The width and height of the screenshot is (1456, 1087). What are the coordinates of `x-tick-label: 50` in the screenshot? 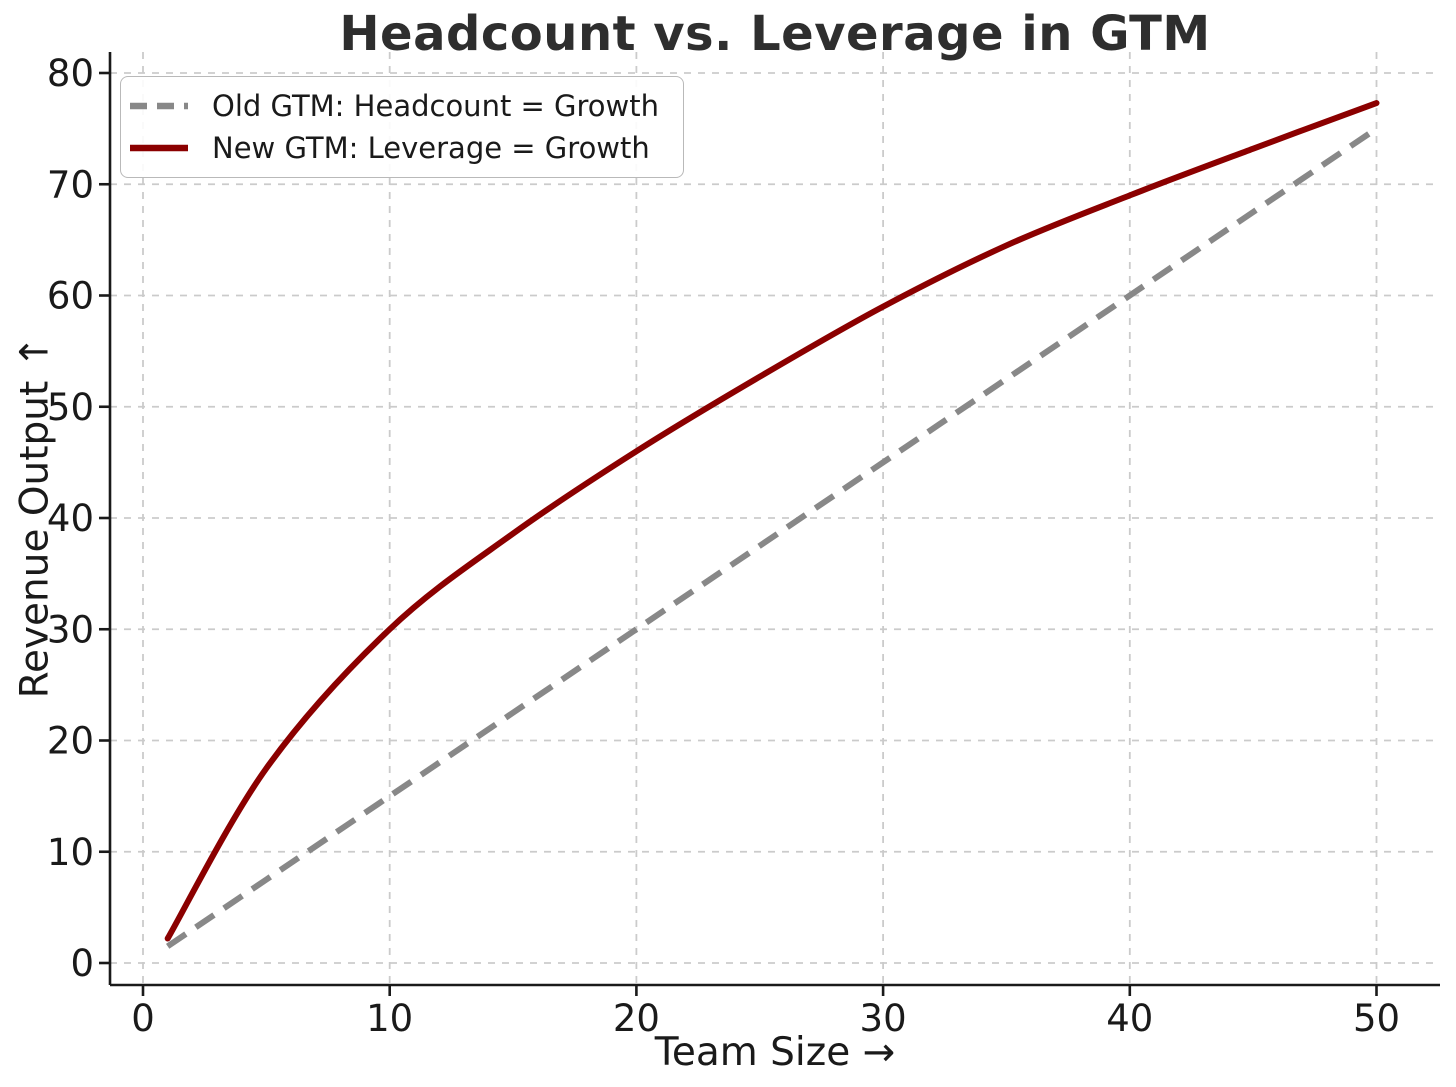 It's located at (1376, 1018).